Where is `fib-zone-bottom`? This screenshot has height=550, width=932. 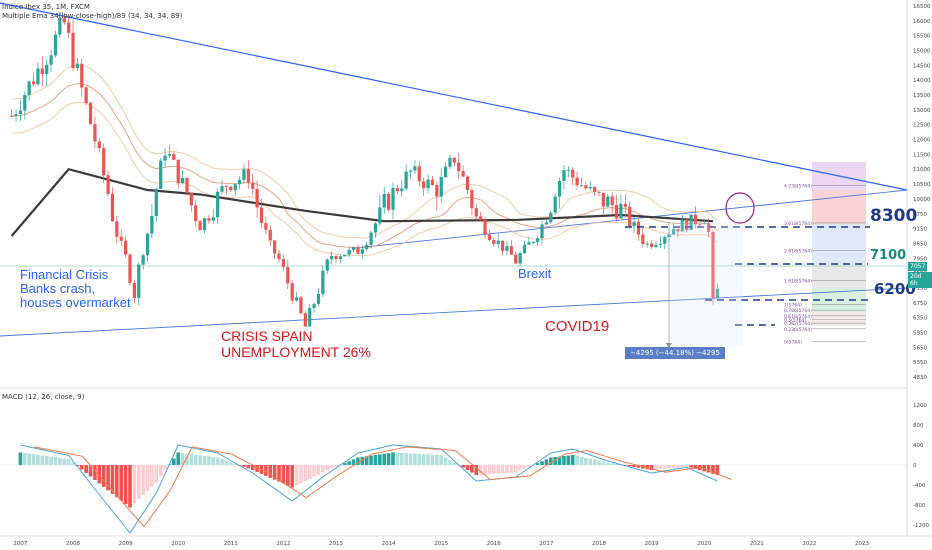
fib-zone-bottom is located at coordinates (839, 319).